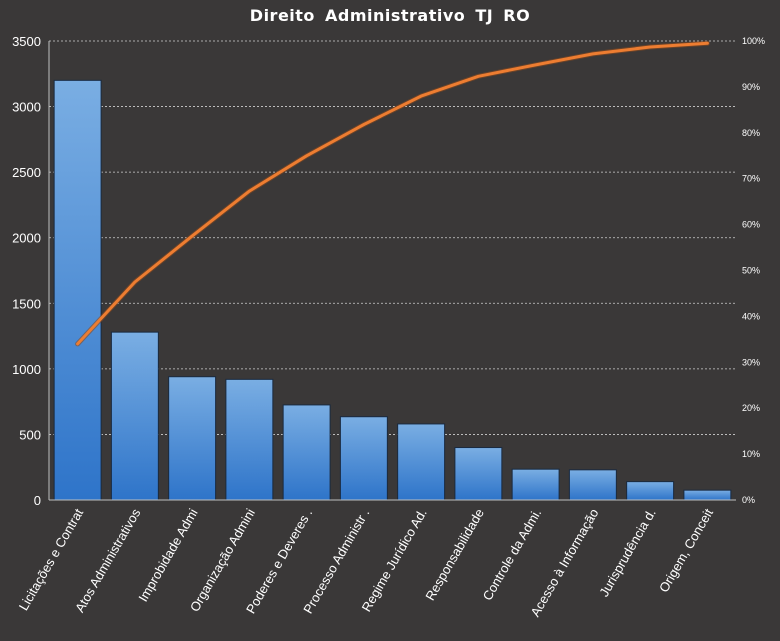 The width and height of the screenshot is (780, 641). What do you see at coordinates (390, 15) in the screenshot?
I see `chart-title: Direito Administrativo TJ RO` at bounding box center [390, 15].